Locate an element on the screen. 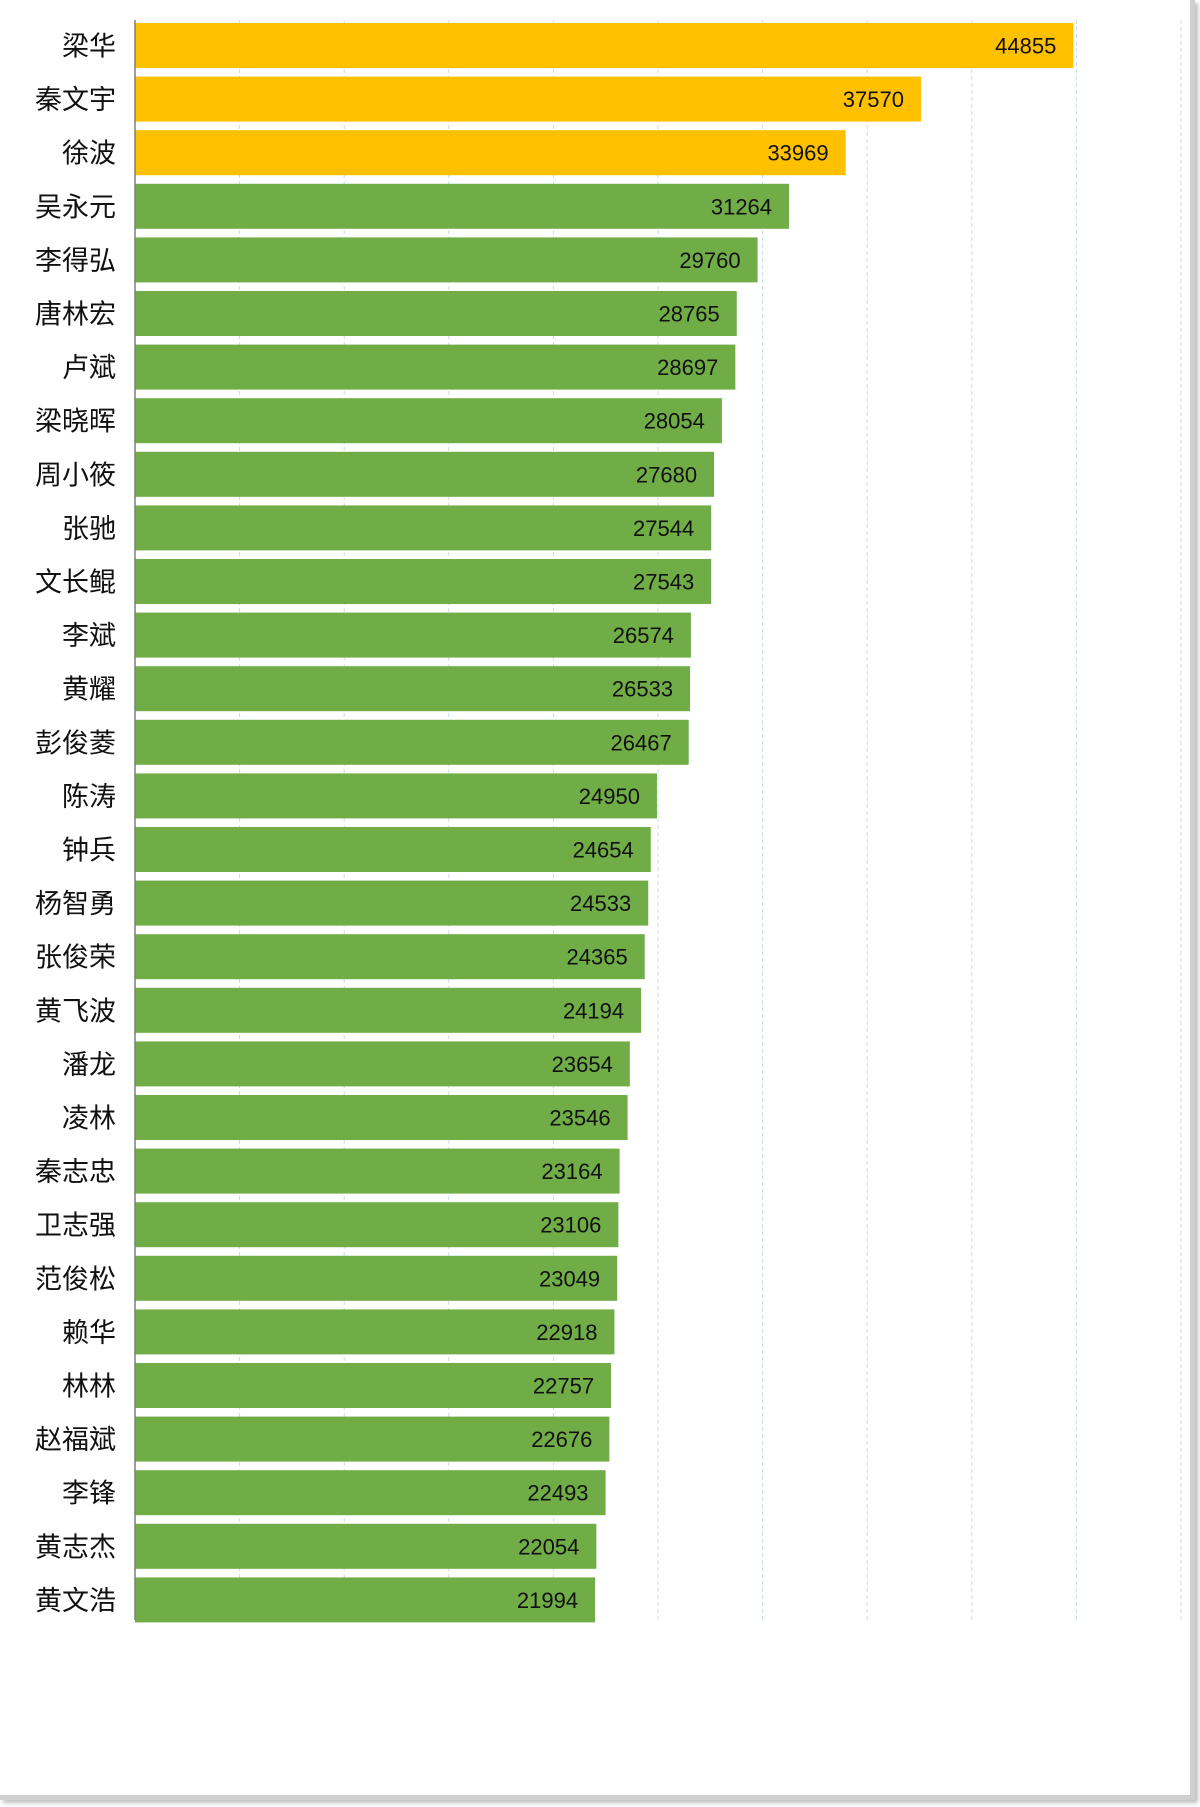 The width and height of the screenshot is (1200, 1807). category-label: 秦文宇 is located at coordinates (75, 100).